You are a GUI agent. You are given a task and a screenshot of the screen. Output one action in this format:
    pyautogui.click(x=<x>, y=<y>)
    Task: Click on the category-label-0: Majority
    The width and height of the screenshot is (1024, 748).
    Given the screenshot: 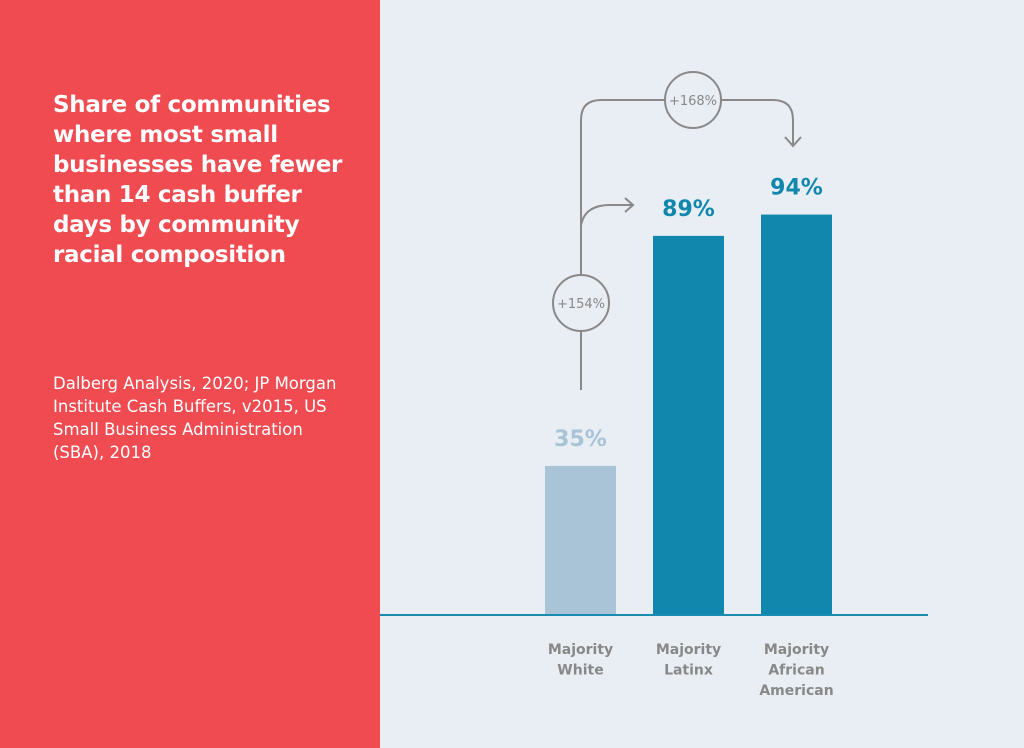 What is the action you would take?
    pyautogui.click(x=580, y=650)
    